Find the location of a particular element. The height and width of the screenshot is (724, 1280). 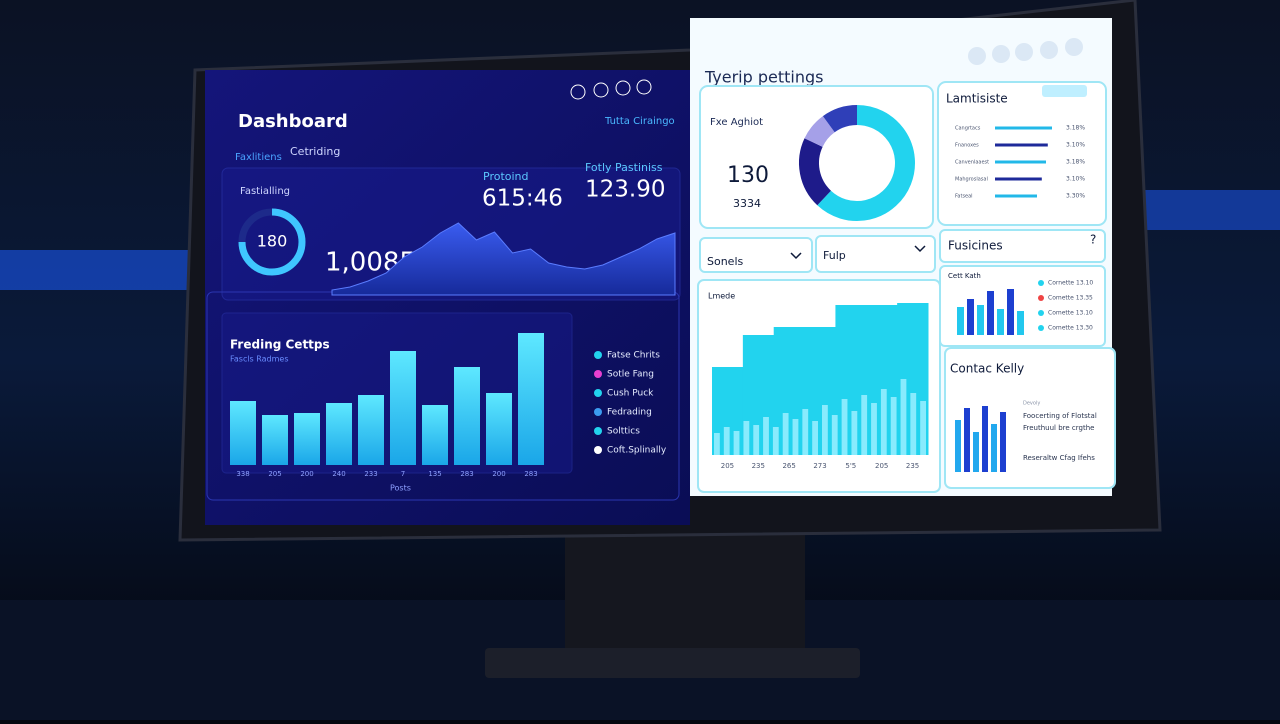

legend-label: Solttics is located at coordinates (623, 432).